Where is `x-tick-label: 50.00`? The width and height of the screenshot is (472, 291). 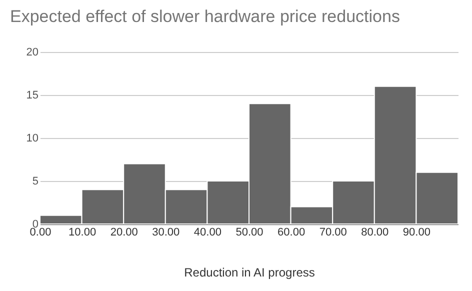
x-tick-label: 50.00 is located at coordinates (250, 232).